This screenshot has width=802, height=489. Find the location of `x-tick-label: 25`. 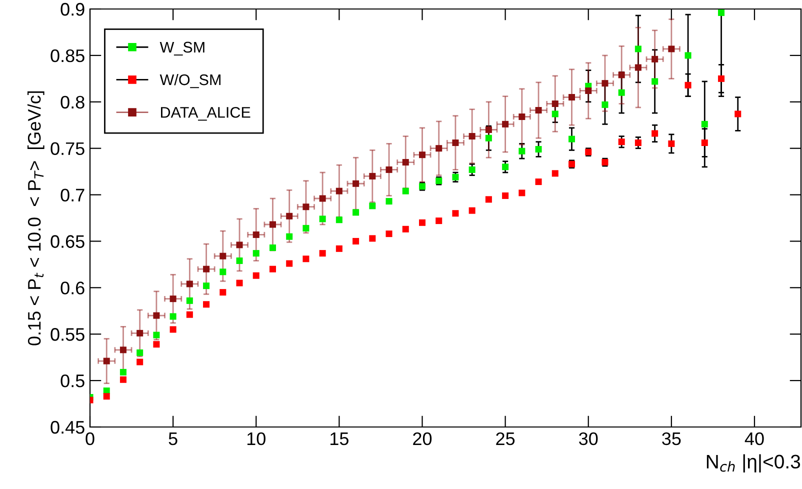

x-tick-label: 25 is located at coordinates (505, 439).